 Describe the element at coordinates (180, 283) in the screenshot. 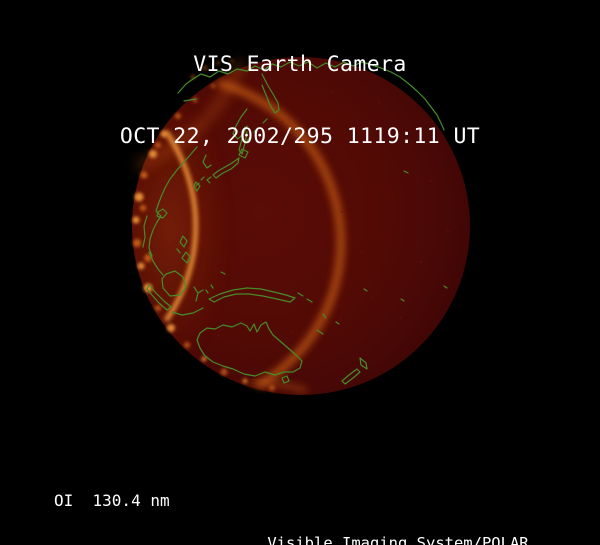

I see `coastline-malay-indonesia` at that location.